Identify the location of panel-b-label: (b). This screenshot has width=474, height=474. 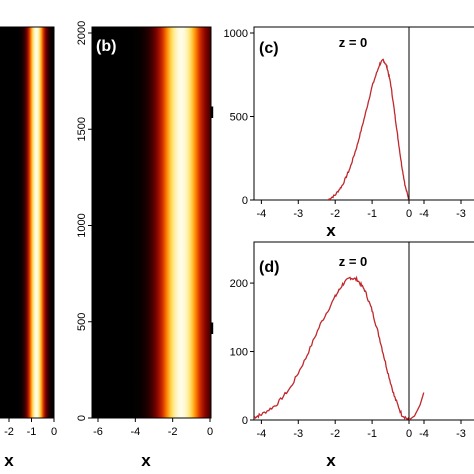
(106, 46).